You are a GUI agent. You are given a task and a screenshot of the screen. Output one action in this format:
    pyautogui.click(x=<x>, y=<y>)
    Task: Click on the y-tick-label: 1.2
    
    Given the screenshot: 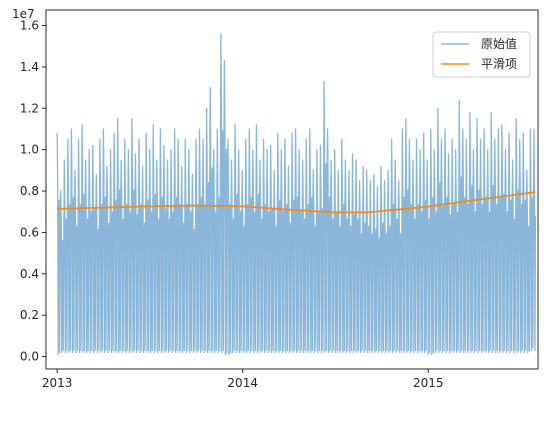 What is the action you would take?
    pyautogui.click(x=29, y=108)
    